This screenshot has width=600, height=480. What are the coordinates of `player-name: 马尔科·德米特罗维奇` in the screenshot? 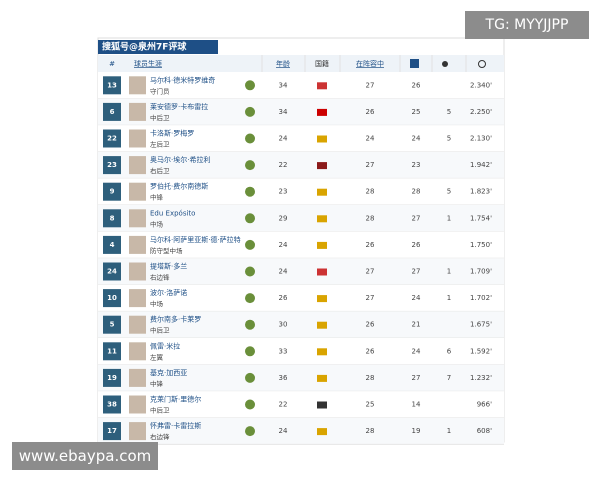 It's located at (182, 79).